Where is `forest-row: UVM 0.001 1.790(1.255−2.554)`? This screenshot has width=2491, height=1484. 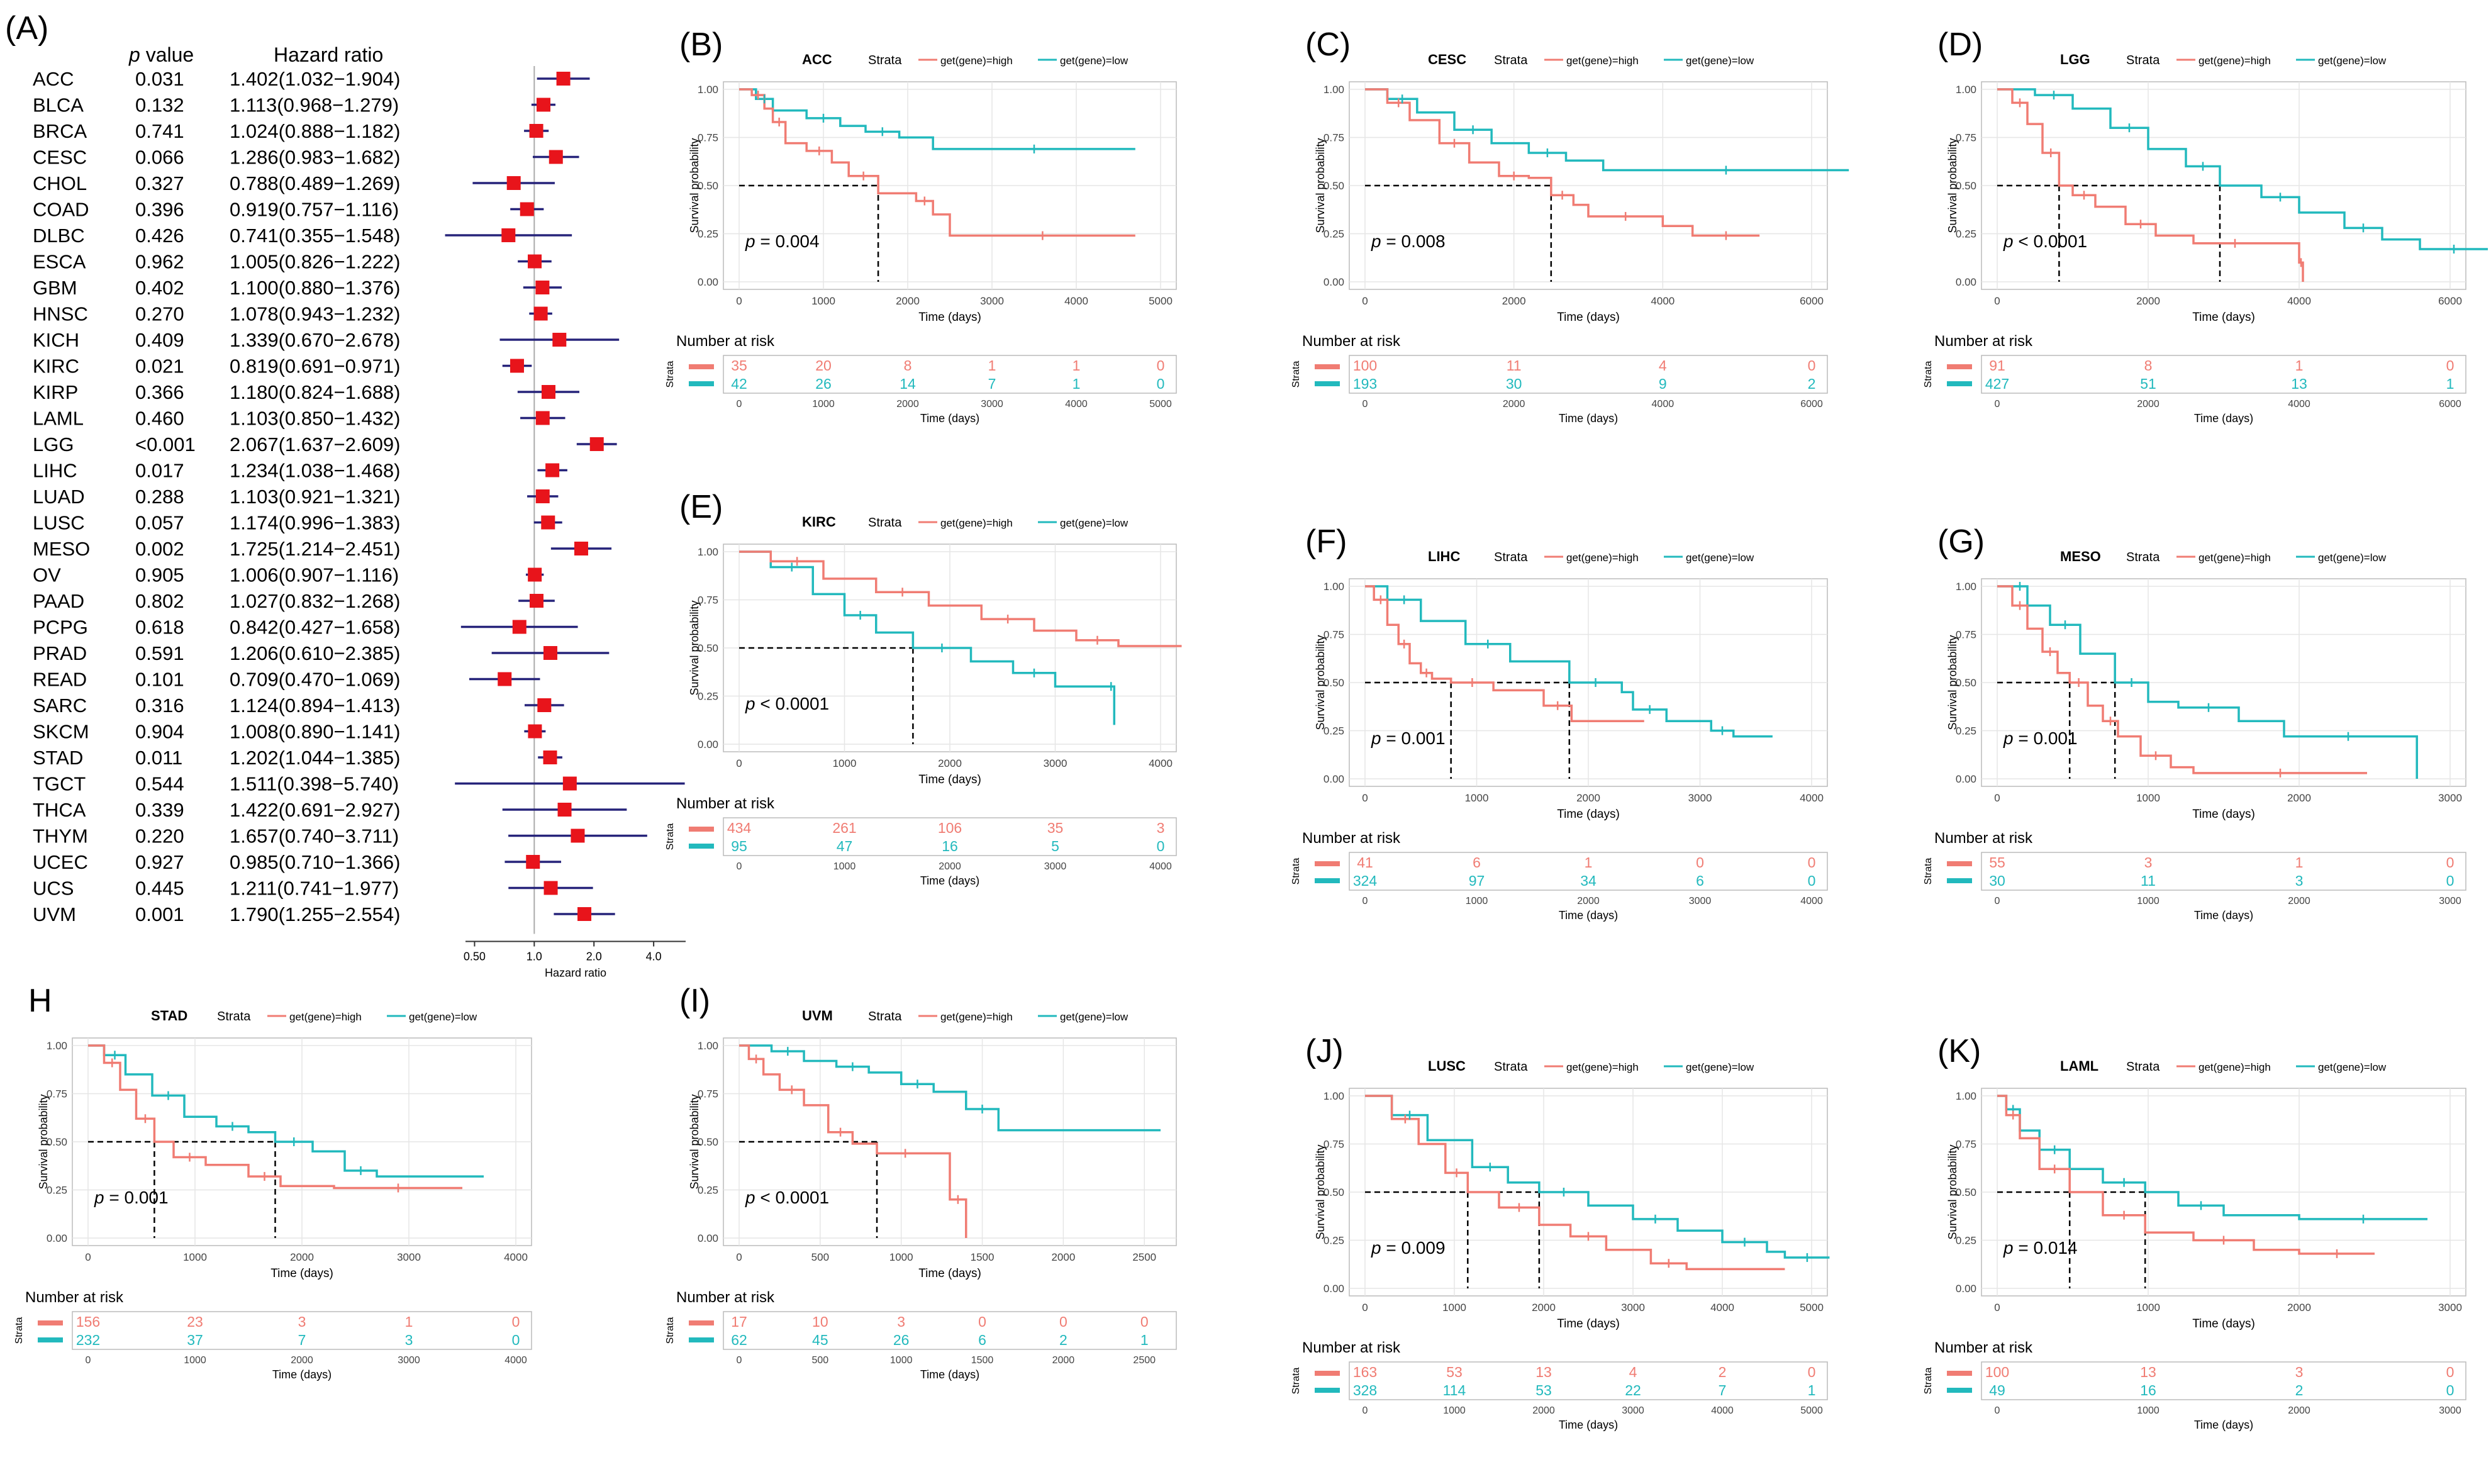 forest-row: UVM 0.001 1.790(1.255−2.554) is located at coordinates (324, 914).